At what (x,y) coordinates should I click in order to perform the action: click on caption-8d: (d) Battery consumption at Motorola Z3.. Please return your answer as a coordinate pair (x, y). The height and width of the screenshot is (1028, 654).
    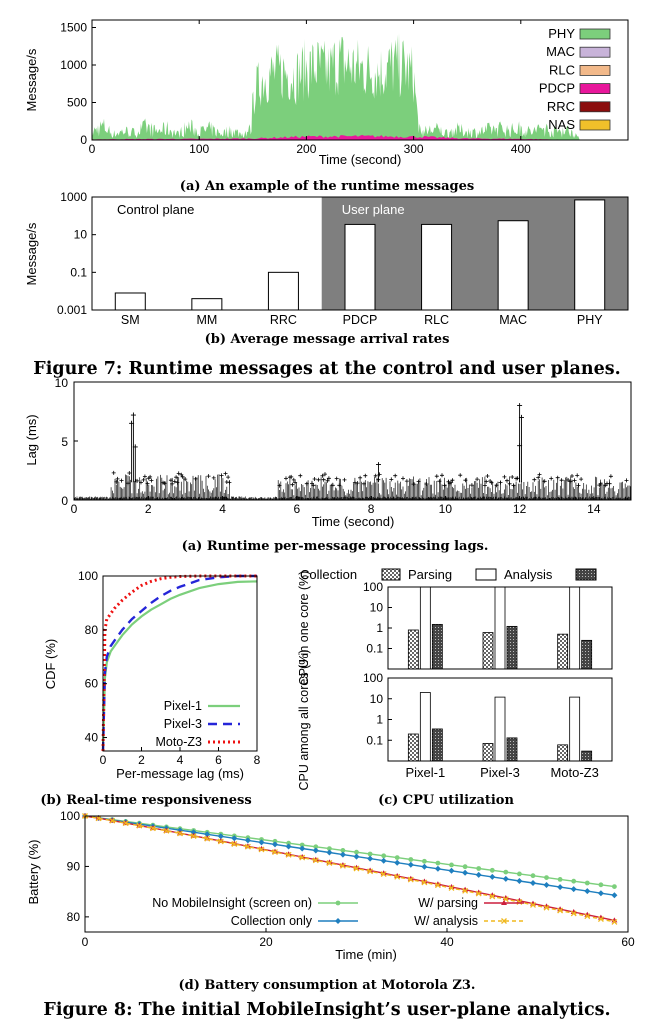
    Looking at the image, I should click on (327, 985).